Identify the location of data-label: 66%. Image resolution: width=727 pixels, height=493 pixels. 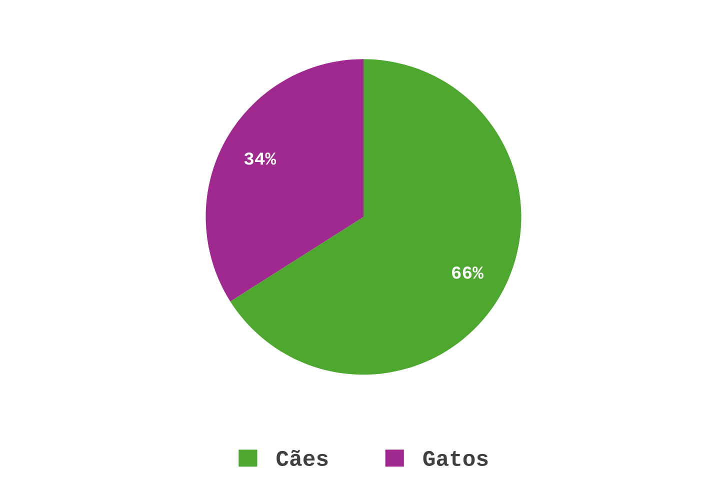
(468, 272).